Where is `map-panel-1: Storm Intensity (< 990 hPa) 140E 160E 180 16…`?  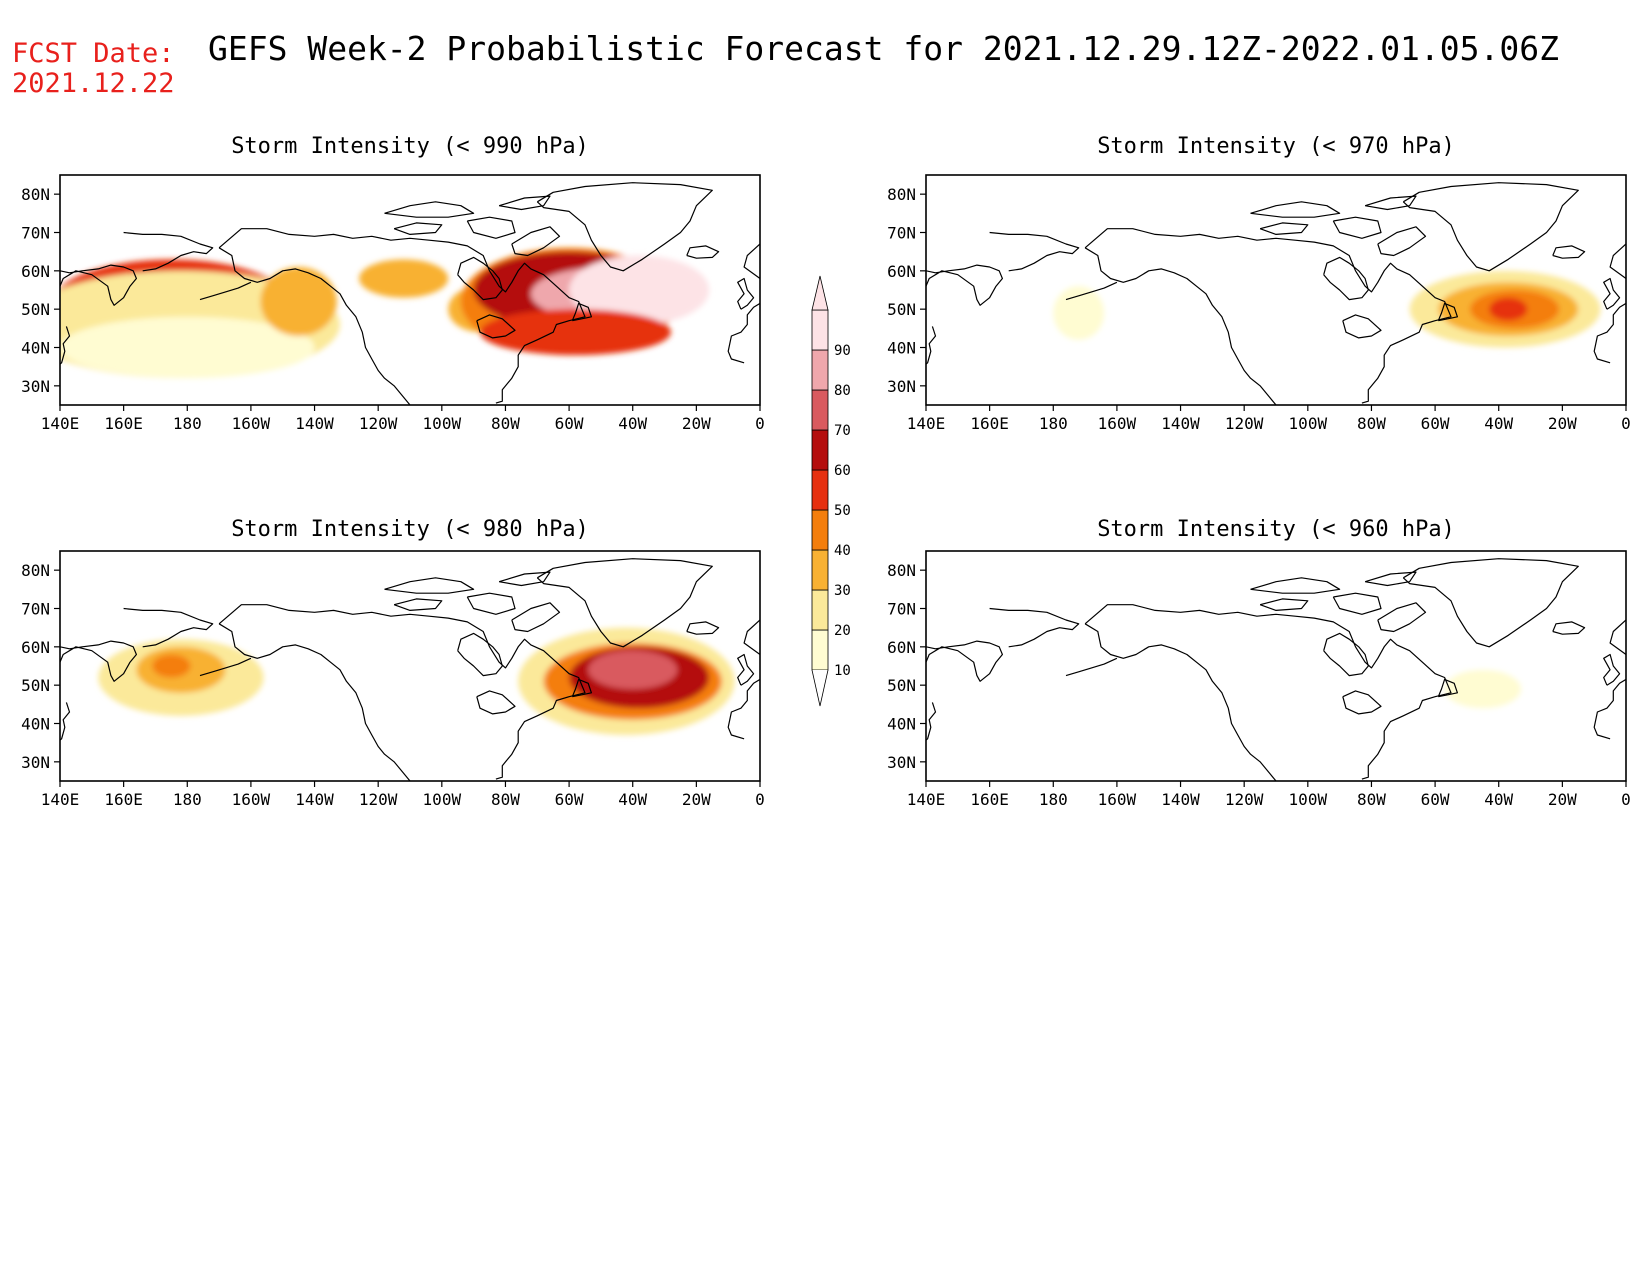
map-panel-1: Storm Intensity (< 990 hPa) 140E 160E 180 16… is located at coordinates (393, 283).